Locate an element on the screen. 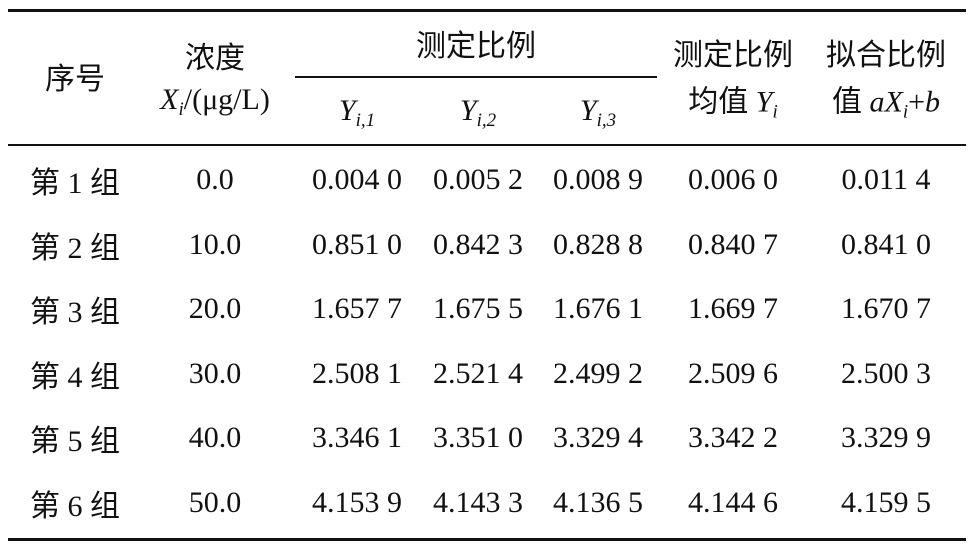  group-rule is located at coordinates (476, 77).